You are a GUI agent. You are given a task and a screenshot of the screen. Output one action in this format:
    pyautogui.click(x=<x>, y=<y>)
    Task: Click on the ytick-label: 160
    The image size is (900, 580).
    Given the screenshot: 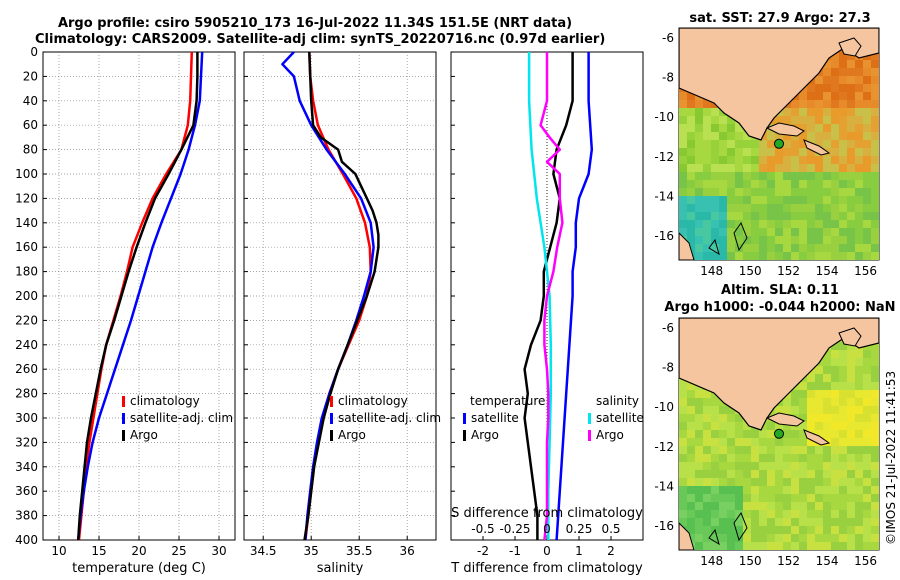 What is the action you would take?
    pyautogui.click(x=26, y=247)
    